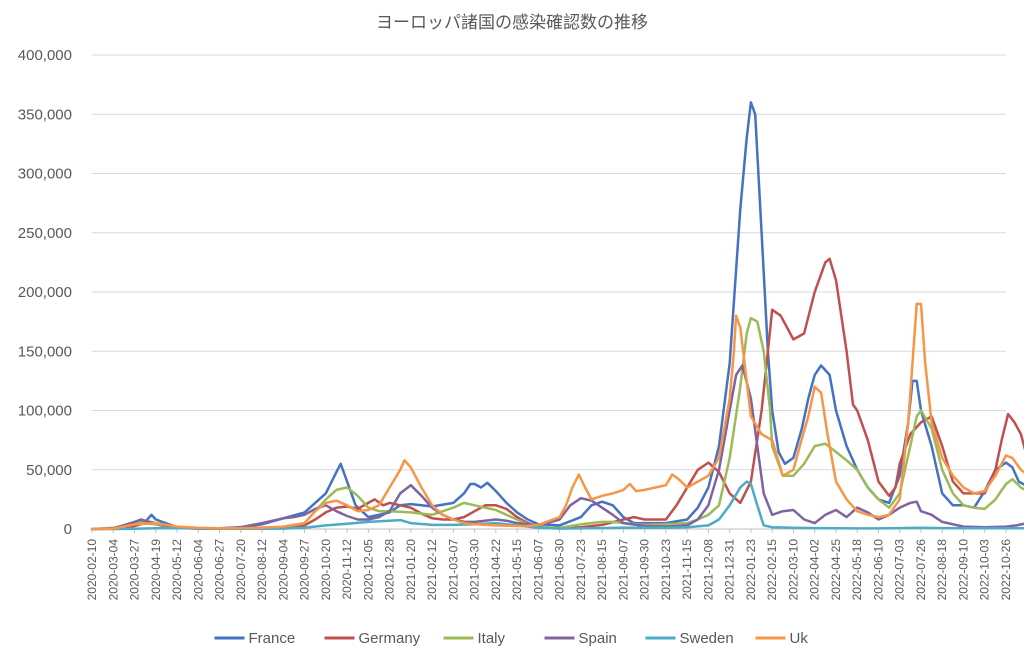 The image size is (1024, 662). Describe the element at coordinates (49, 470) in the screenshot. I see `y-tick-label: 50,000` at that location.